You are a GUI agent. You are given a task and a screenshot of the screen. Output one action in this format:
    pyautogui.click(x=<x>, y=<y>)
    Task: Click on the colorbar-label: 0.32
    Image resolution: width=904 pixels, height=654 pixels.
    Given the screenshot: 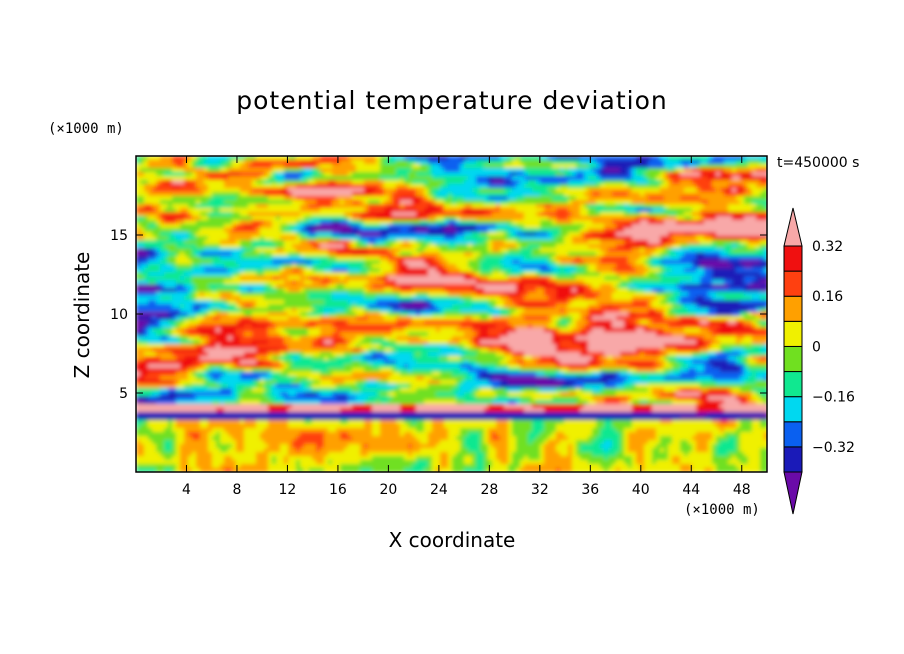 What is the action you would take?
    pyautogui.click(x=827, y=247)
    